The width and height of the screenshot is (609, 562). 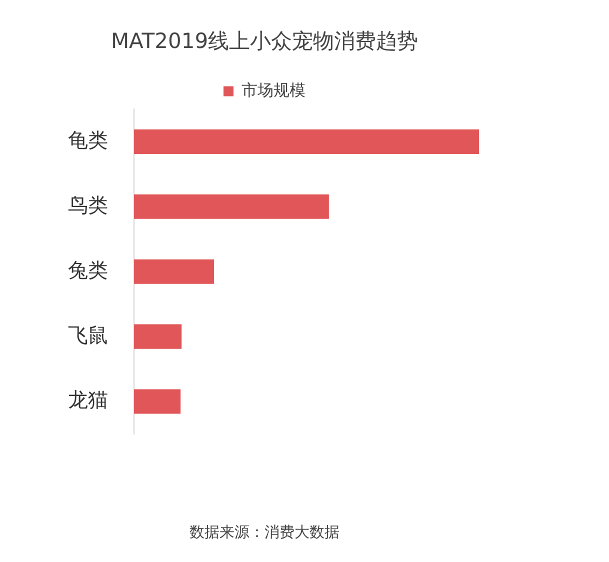 What do you see at coordinates (88, 204) in the screenshot?
I see `y-tick-label: 鸟类` at bounding box center [88, 204].